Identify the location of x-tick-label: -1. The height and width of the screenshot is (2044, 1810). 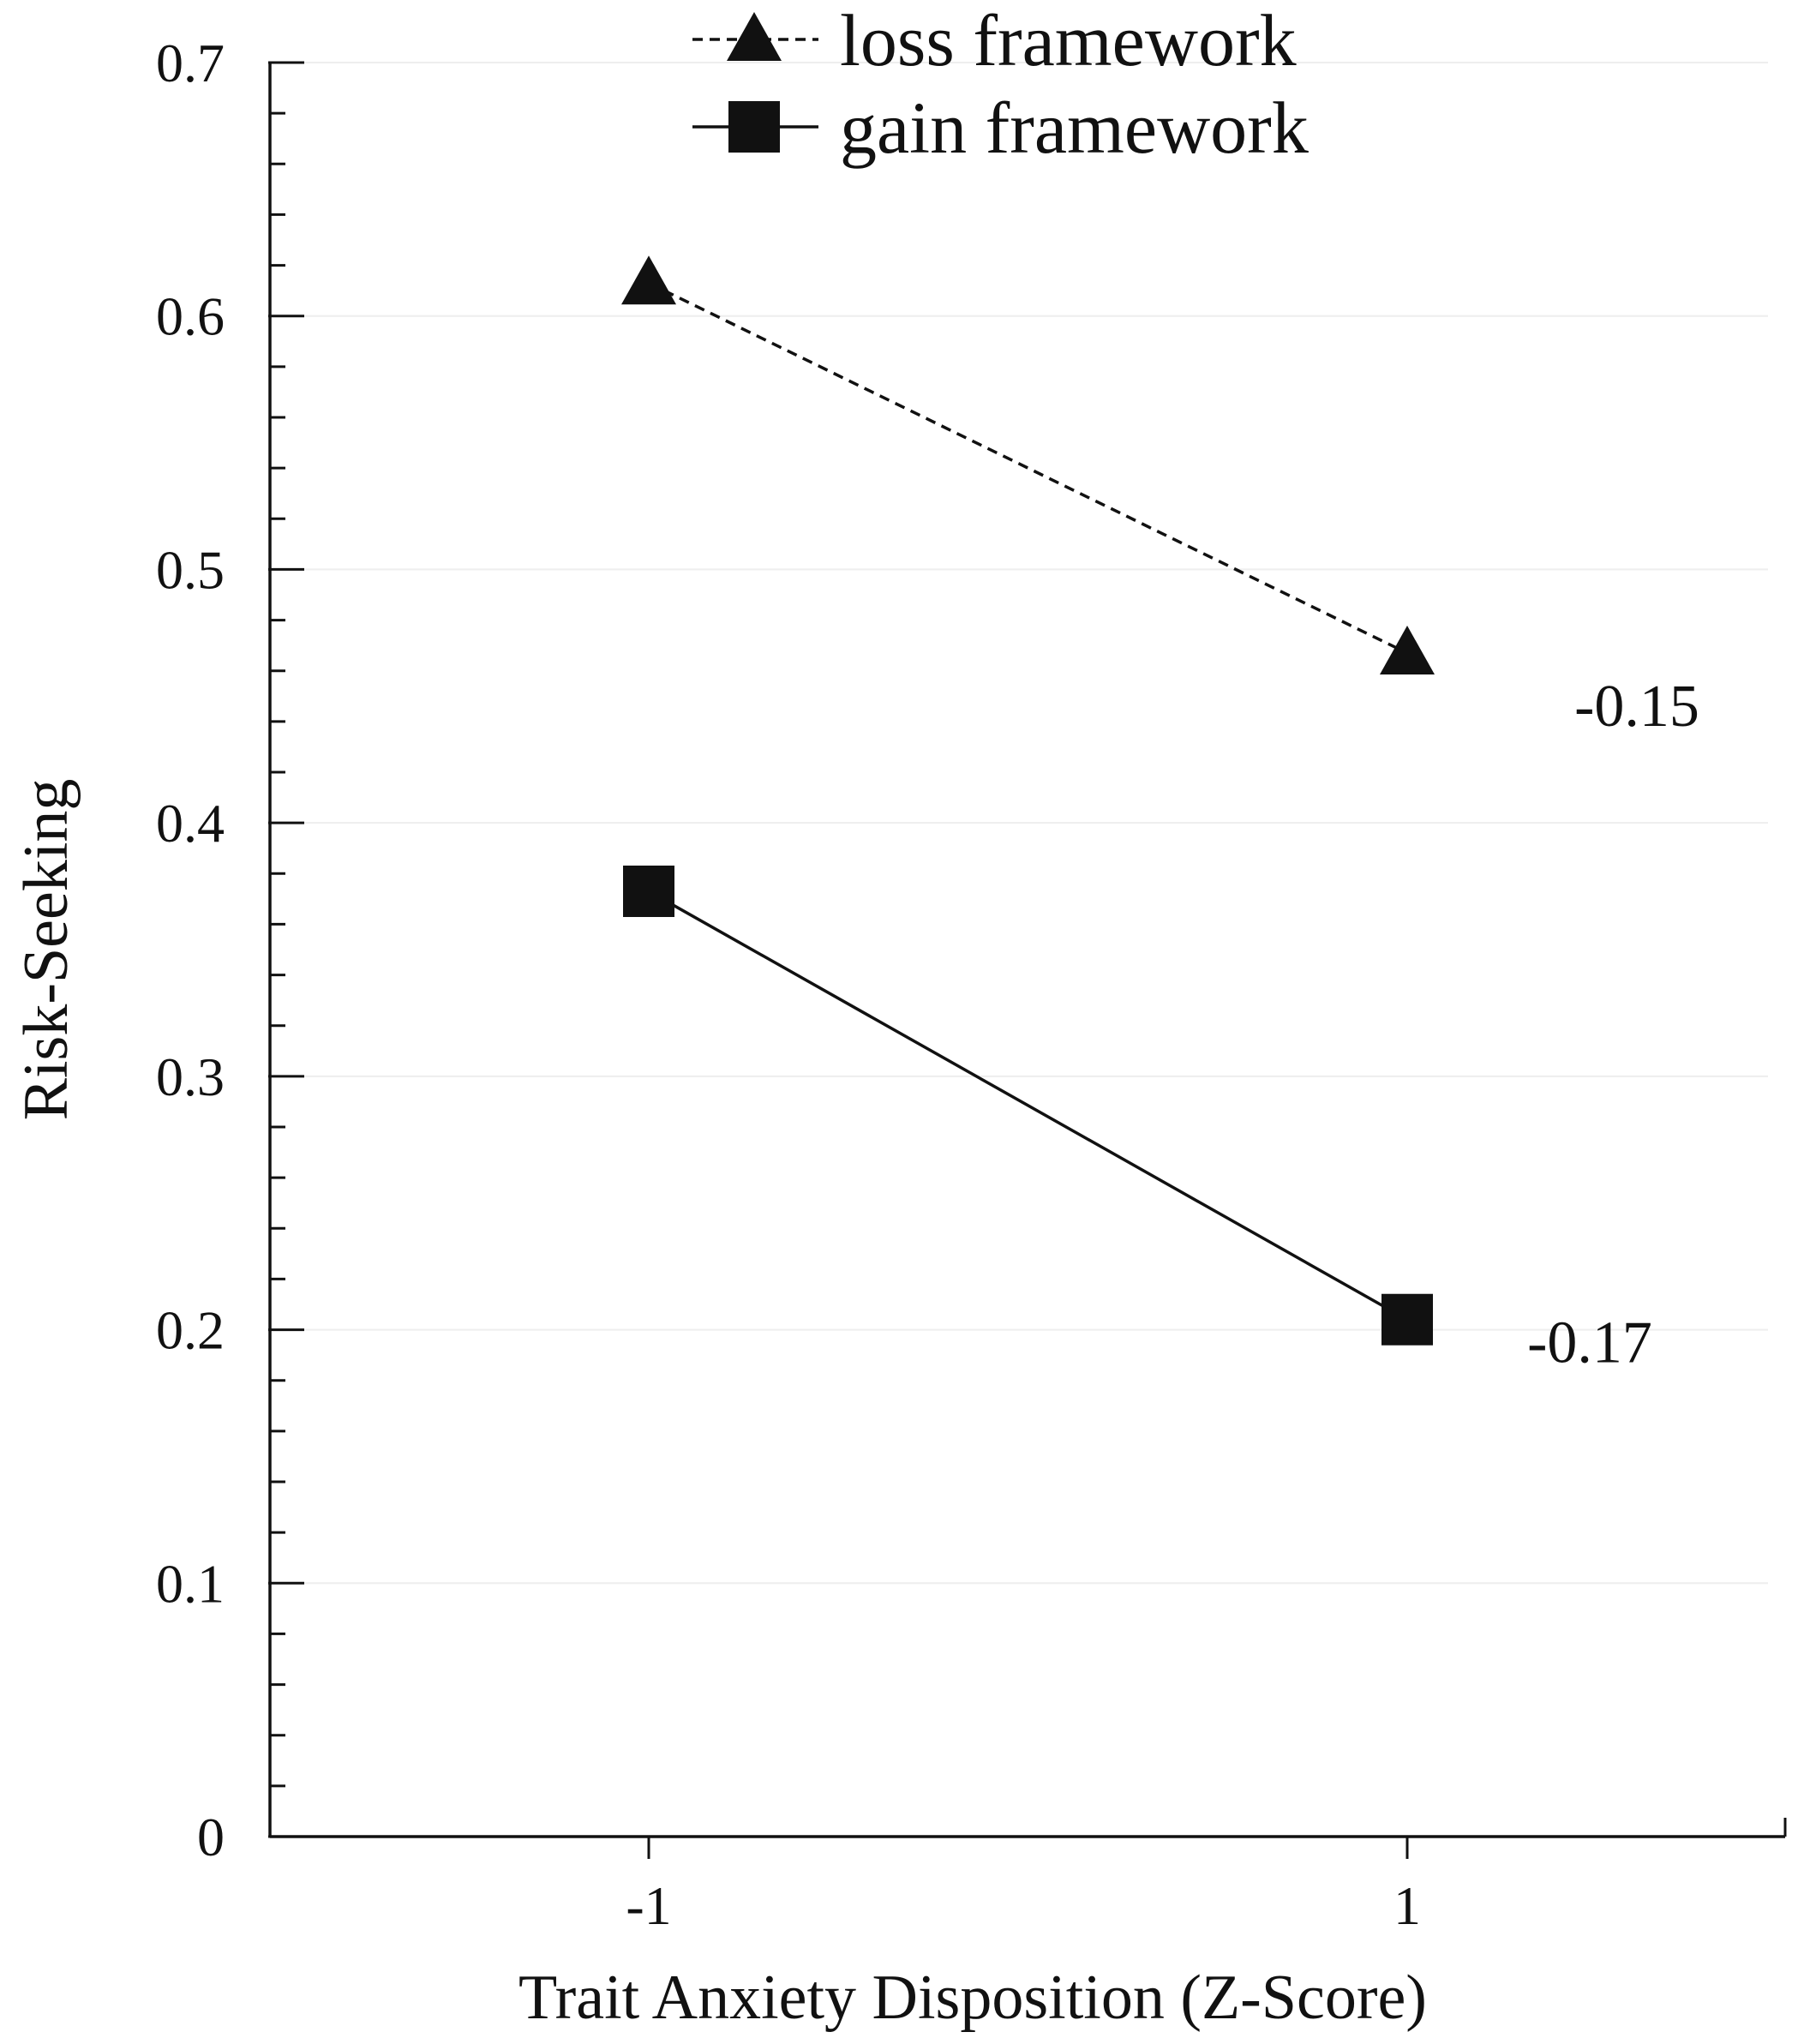
(649, 1905).